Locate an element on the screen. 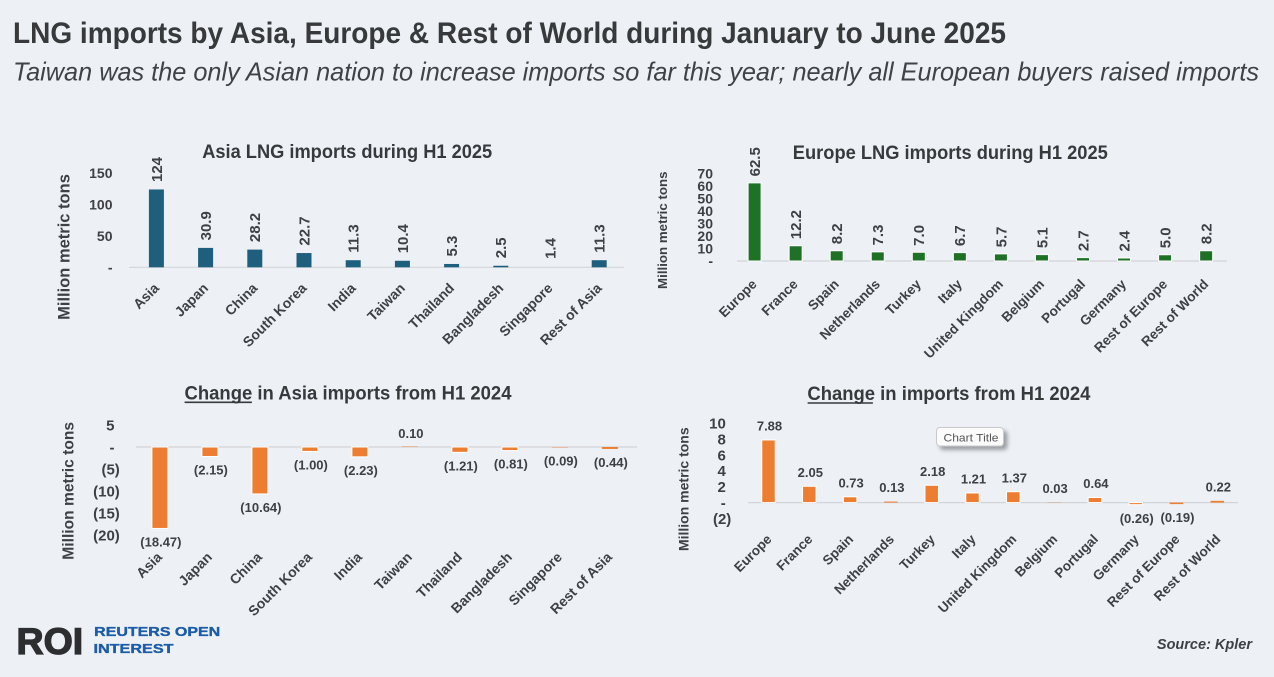  svg-text:Change in Asia imports from H1: Change in Asia imports from H1 2024 is located at coordinates (348, 393).